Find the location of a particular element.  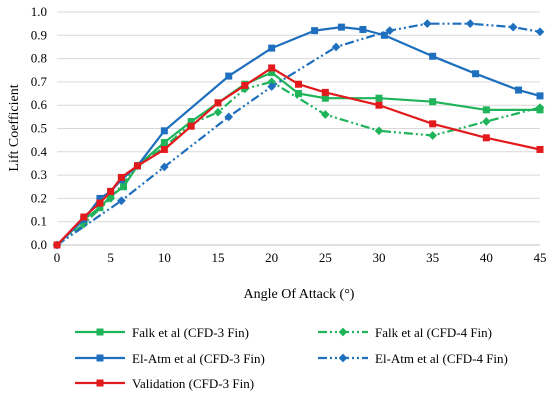

x-tick-label: 15 is located at coordinates (218, 257).